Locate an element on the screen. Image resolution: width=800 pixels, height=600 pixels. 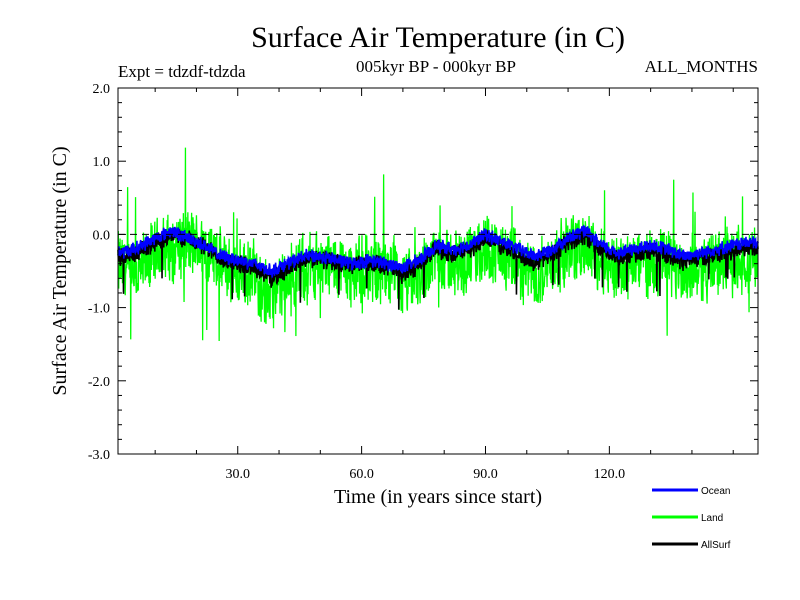
y-tick-label: 2.0 is located at coordinates (102, 89).